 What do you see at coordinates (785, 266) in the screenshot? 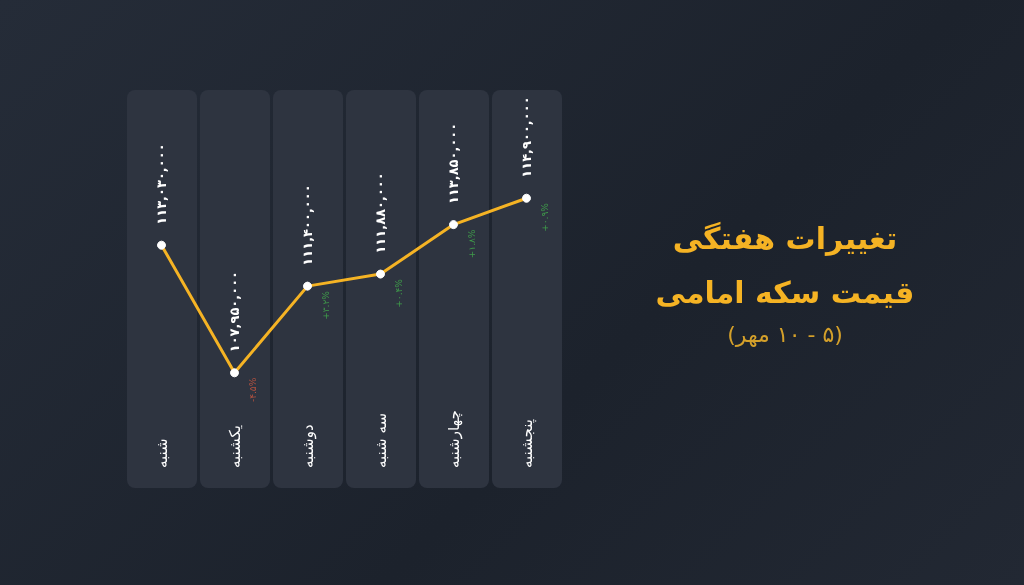
I see `text: تغییرات هفتگی قیمت سکه امامی` at bounding box center [785, 266].